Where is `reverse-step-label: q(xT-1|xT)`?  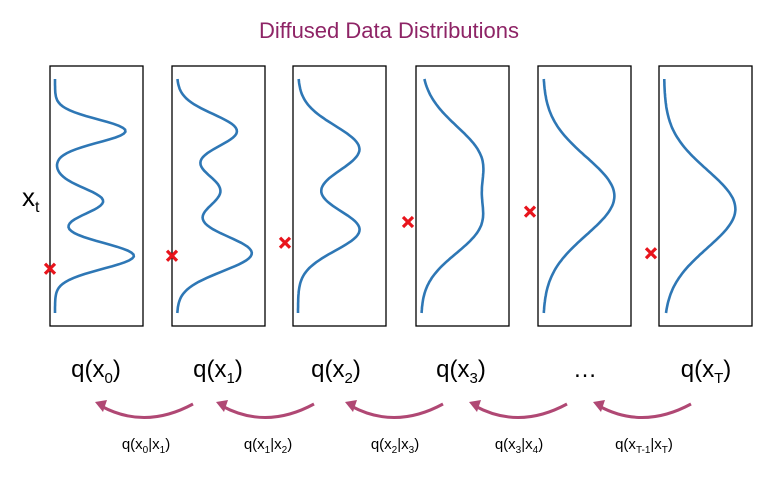 reverse-step-label: q(xT-1|xT) is located at coordinates (644, 446).